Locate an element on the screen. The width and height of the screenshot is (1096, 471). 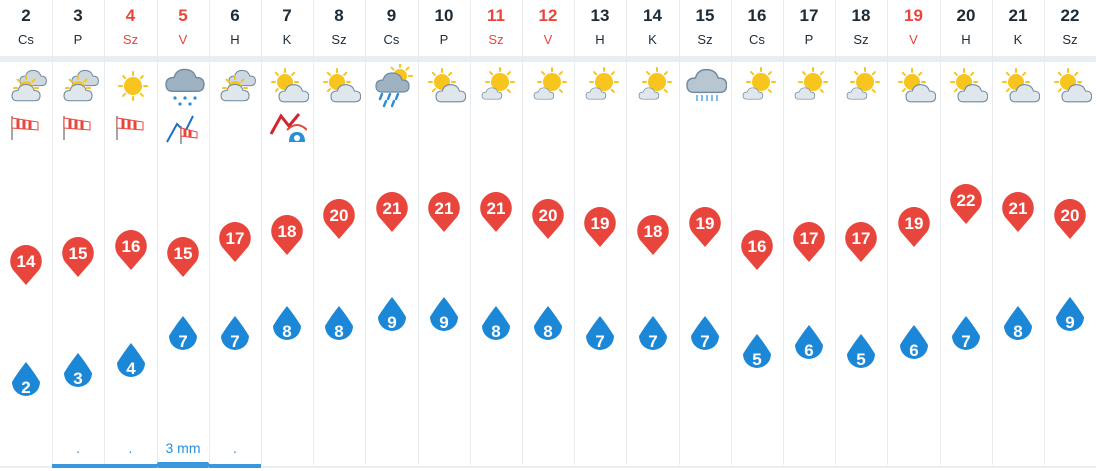
day-column: 20 H 22 7 is located at coordinates (966, 235).